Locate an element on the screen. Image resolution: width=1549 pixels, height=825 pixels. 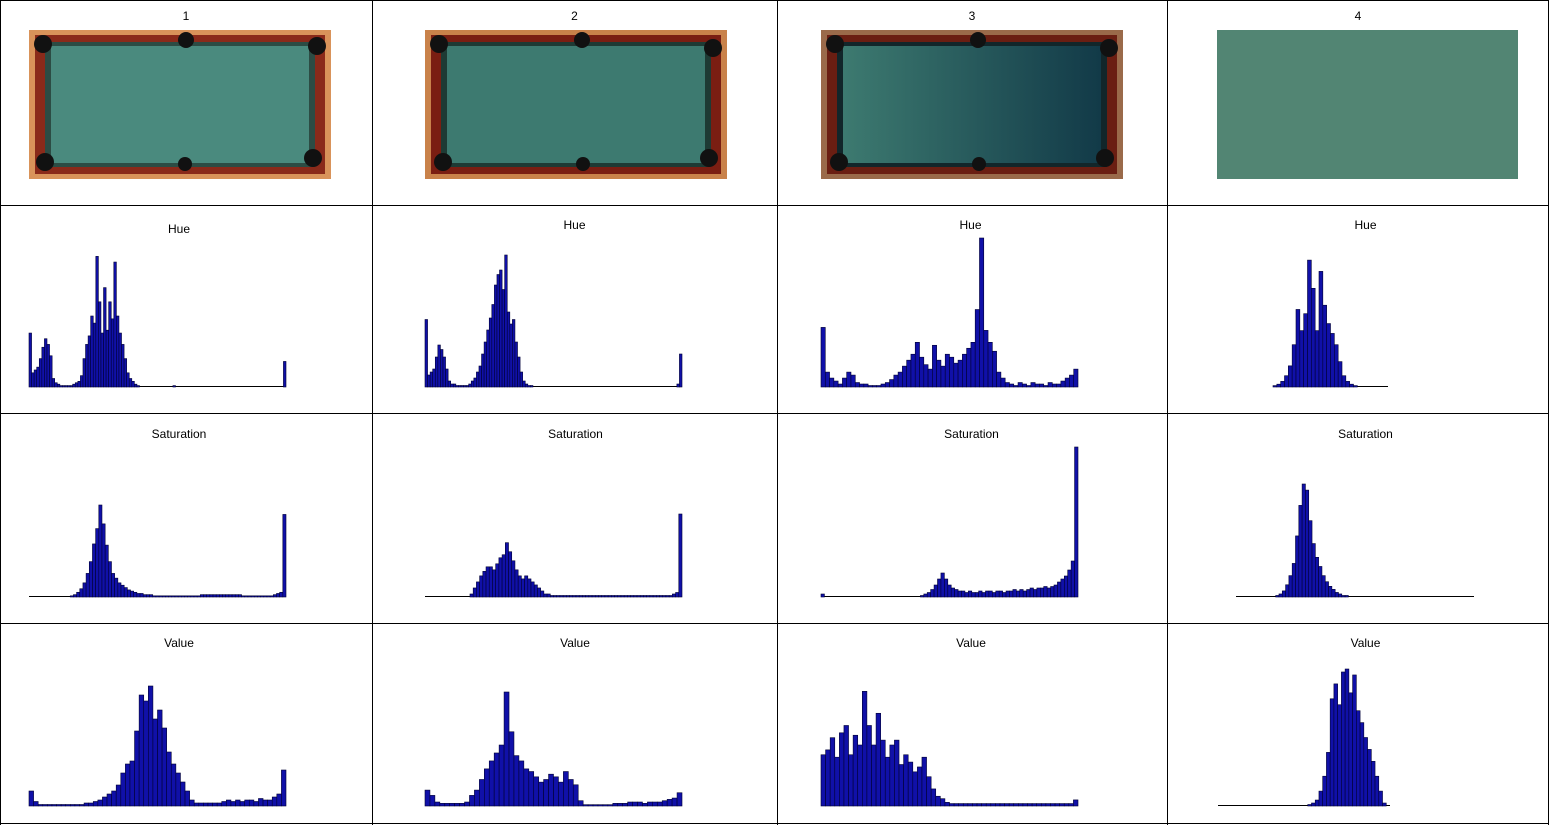
grid-line is located at coordinates (1167, 412).